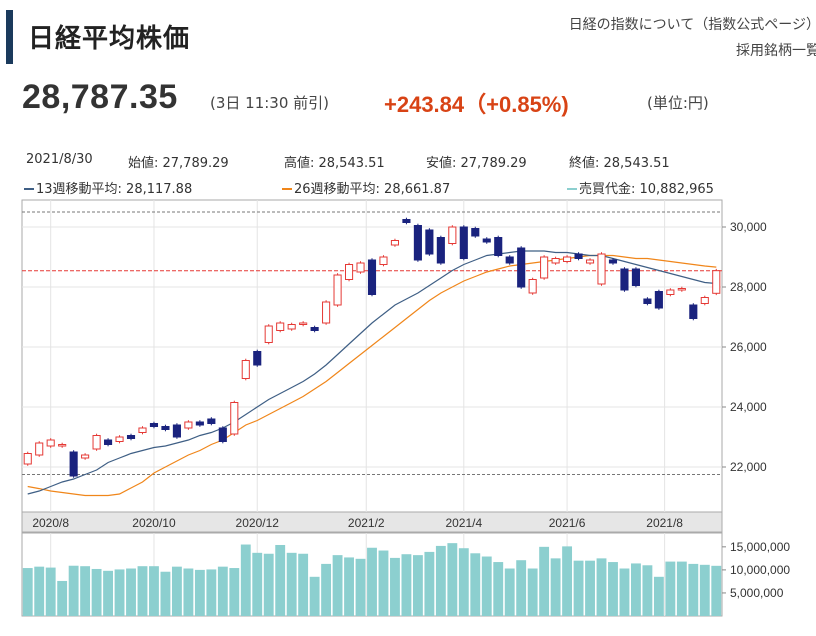  I want to click on y-tick-label: 26,000, so click(748, 347).